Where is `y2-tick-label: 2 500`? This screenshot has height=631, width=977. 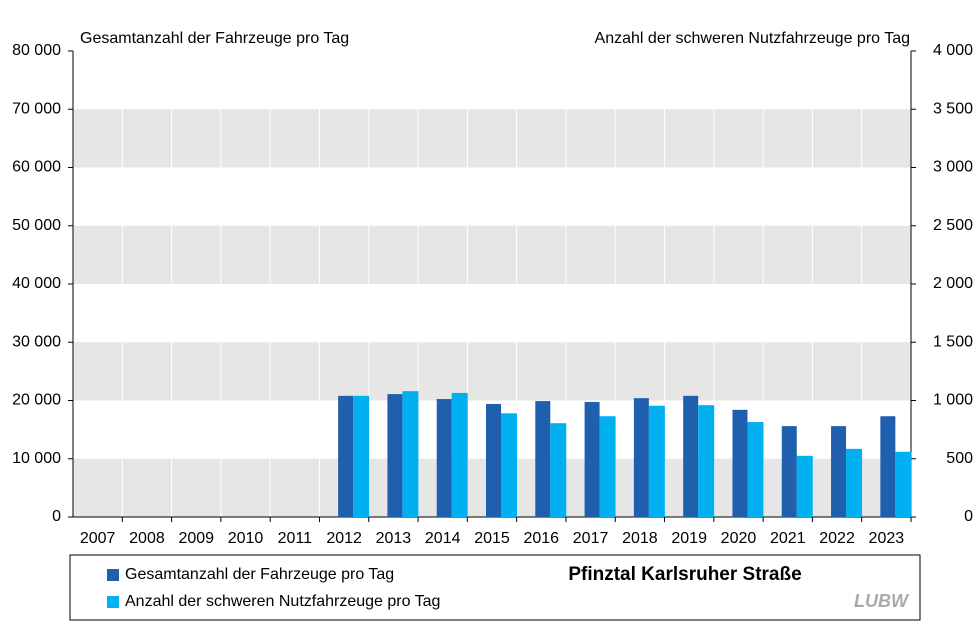
y2-tick-label: 2 500 is located at coordinates (953, 225).